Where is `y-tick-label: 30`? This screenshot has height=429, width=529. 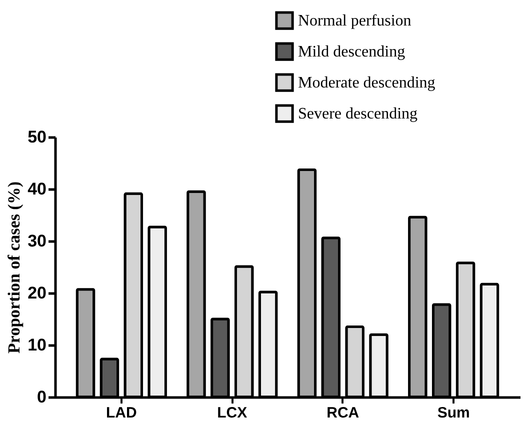 y-tick-label: 30 is located at coordinates (37, 241).